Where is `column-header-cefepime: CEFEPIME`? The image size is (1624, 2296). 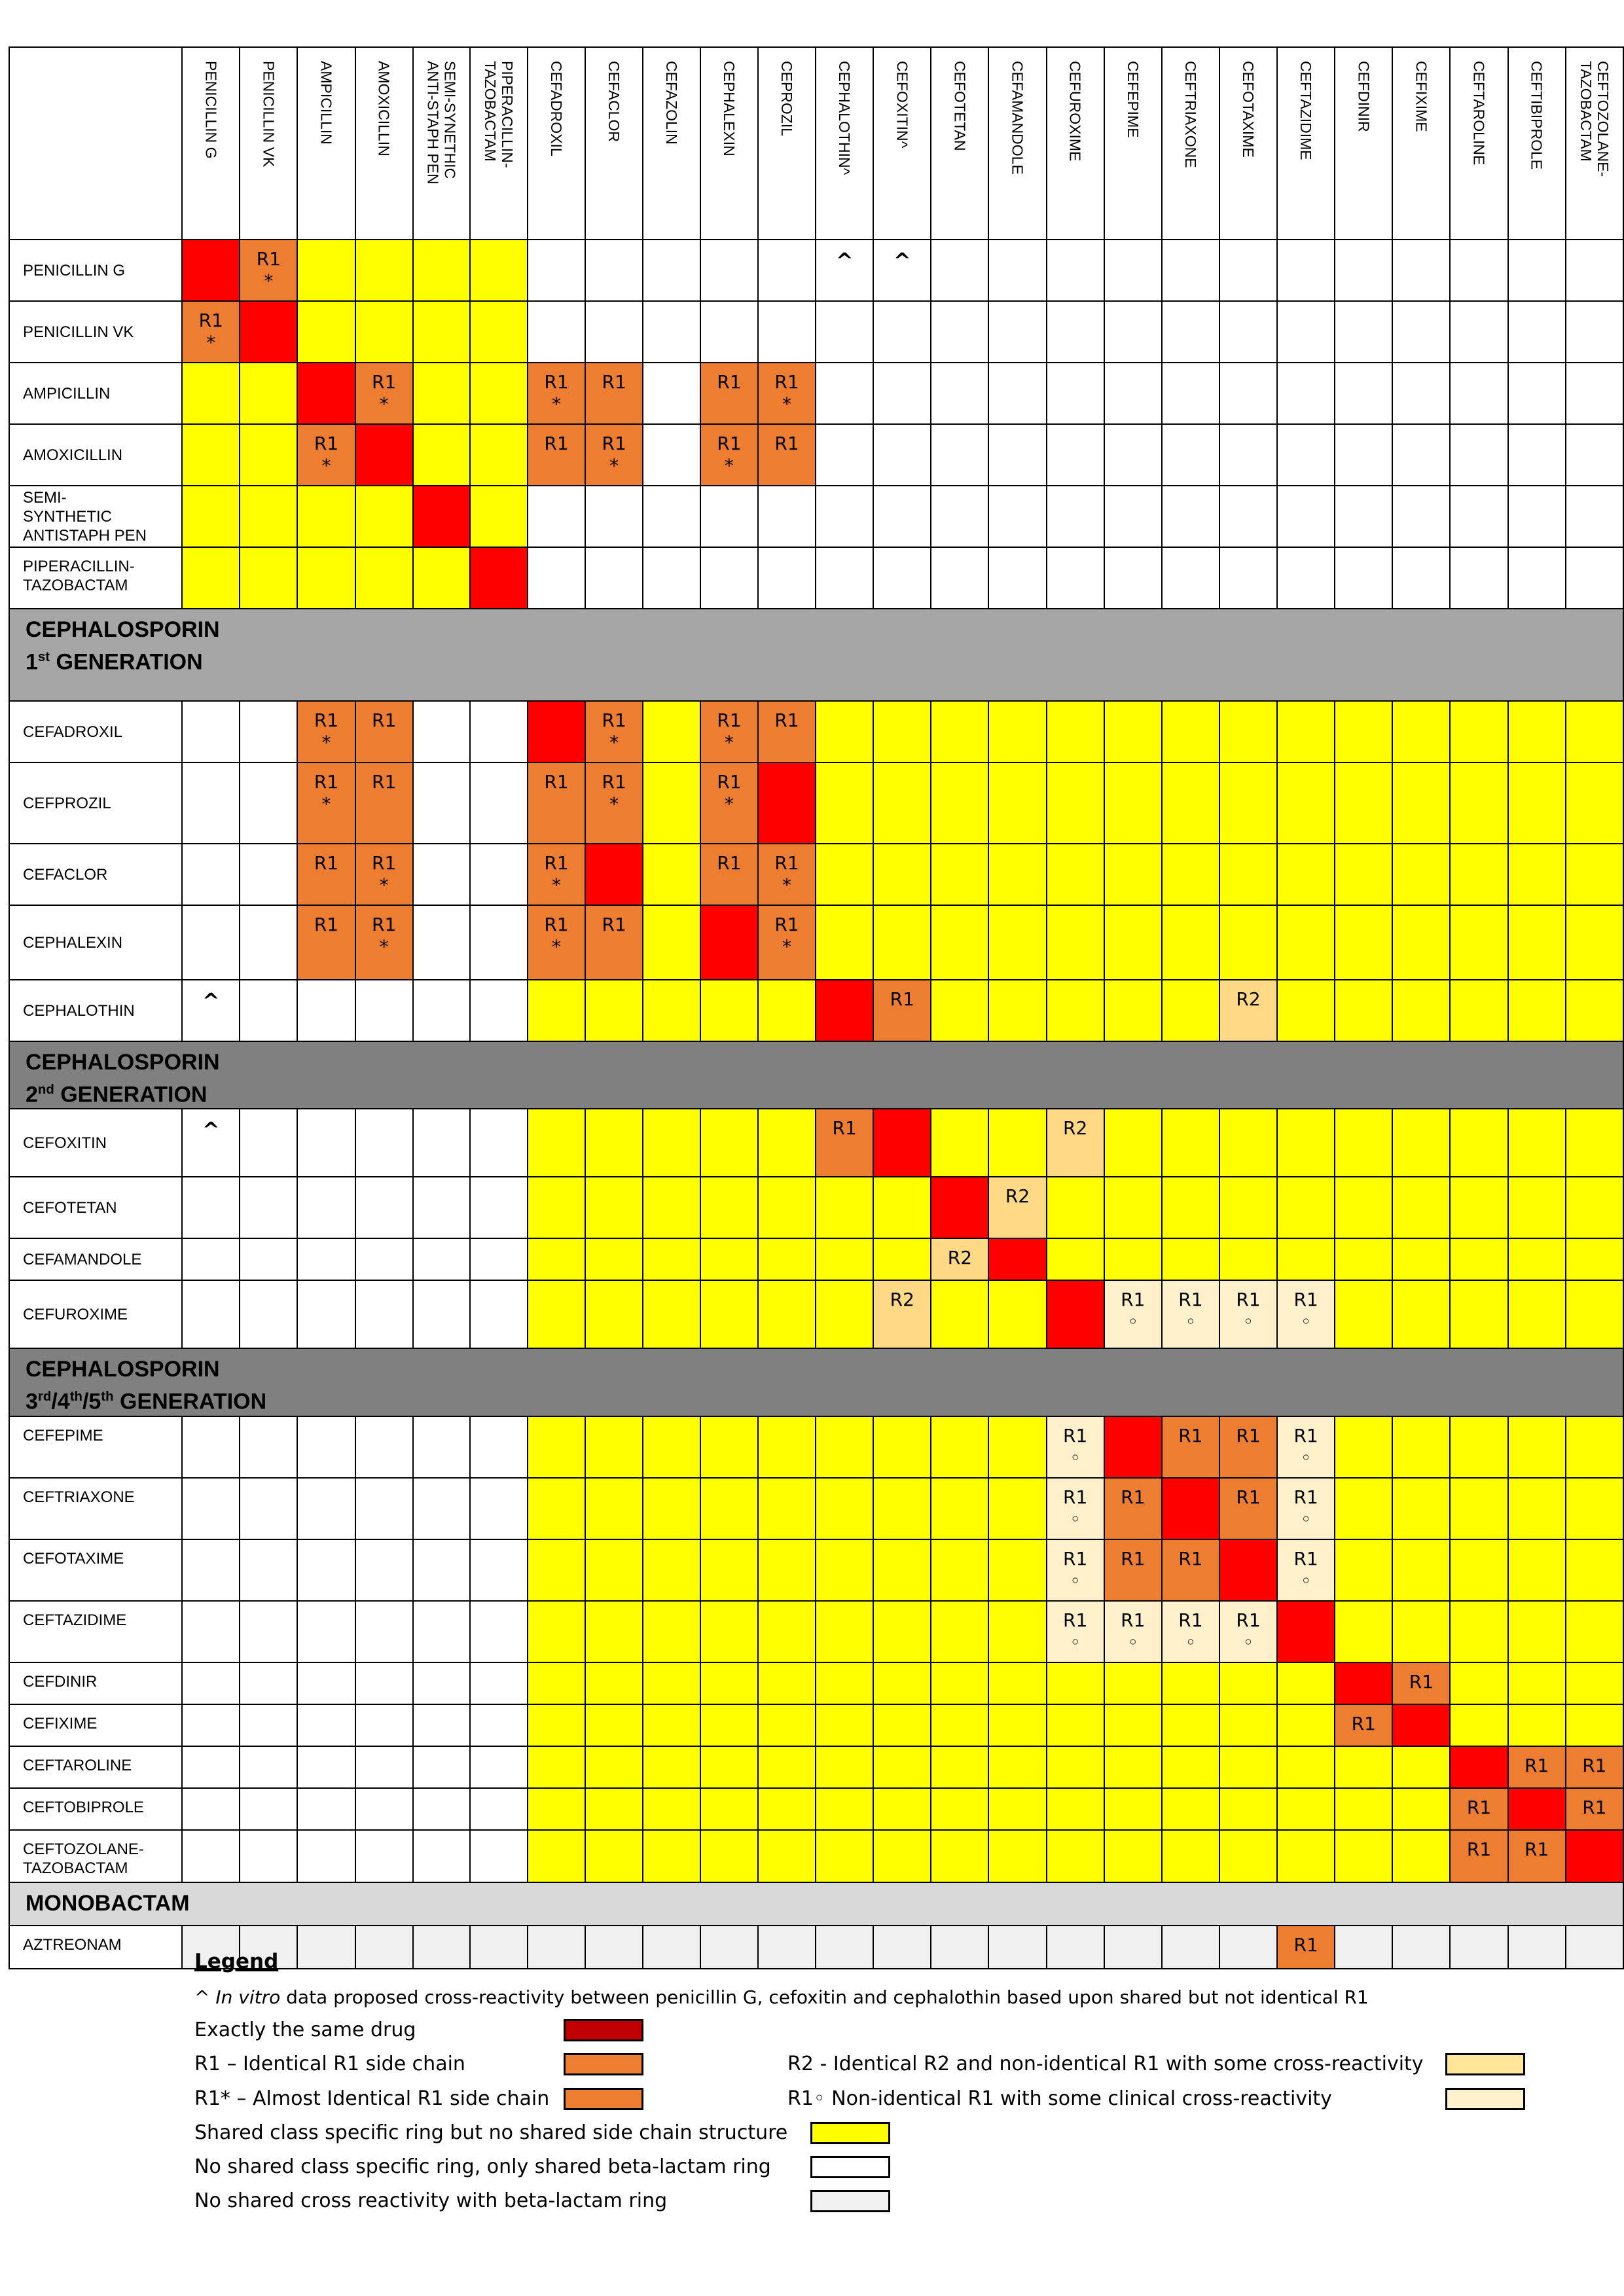 column-header-cefepime: CEFEPIME is located at coordinates (1133, 143).